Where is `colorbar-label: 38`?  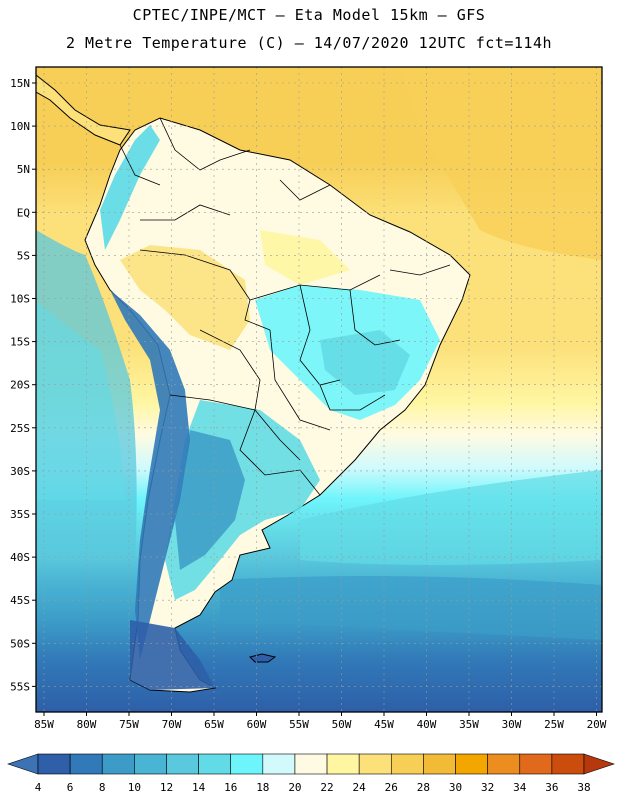 colorbar-label: 38 is located at coordinates (583, 787).